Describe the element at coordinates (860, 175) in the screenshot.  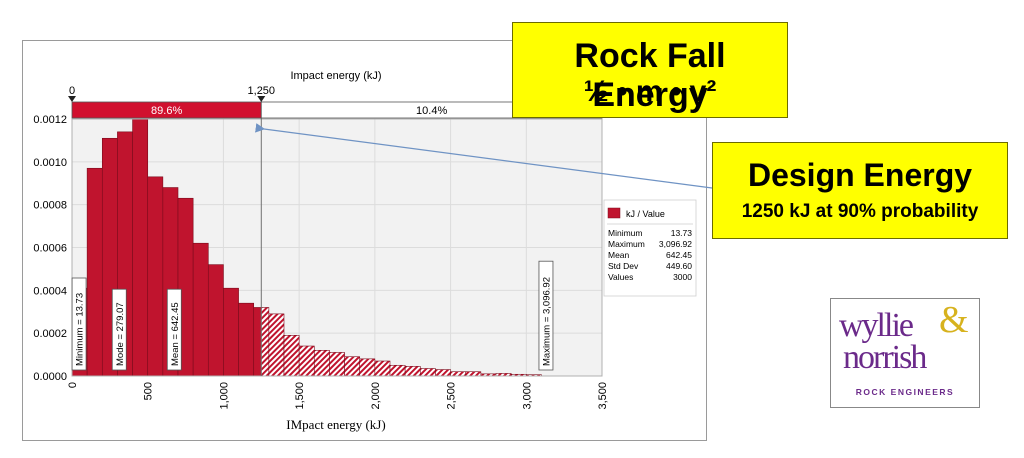
I see `design-energy-title: Design Energy` at that location.